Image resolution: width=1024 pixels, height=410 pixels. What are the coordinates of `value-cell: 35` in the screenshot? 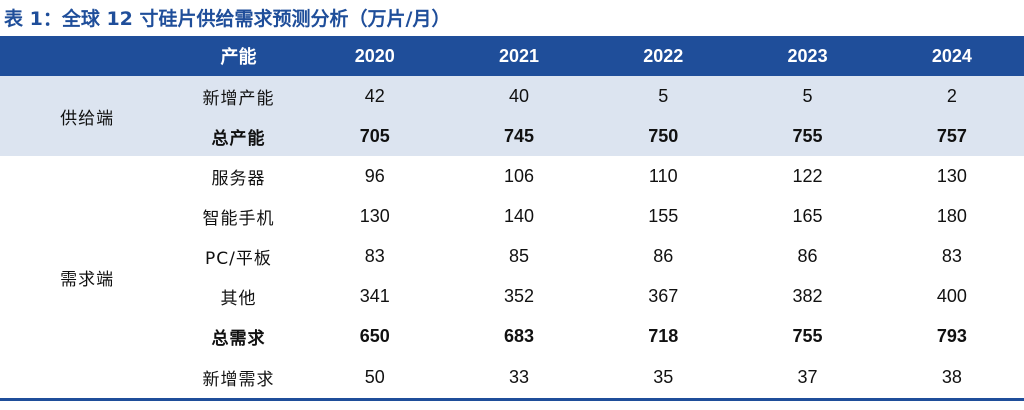 It's located at (663, 376).